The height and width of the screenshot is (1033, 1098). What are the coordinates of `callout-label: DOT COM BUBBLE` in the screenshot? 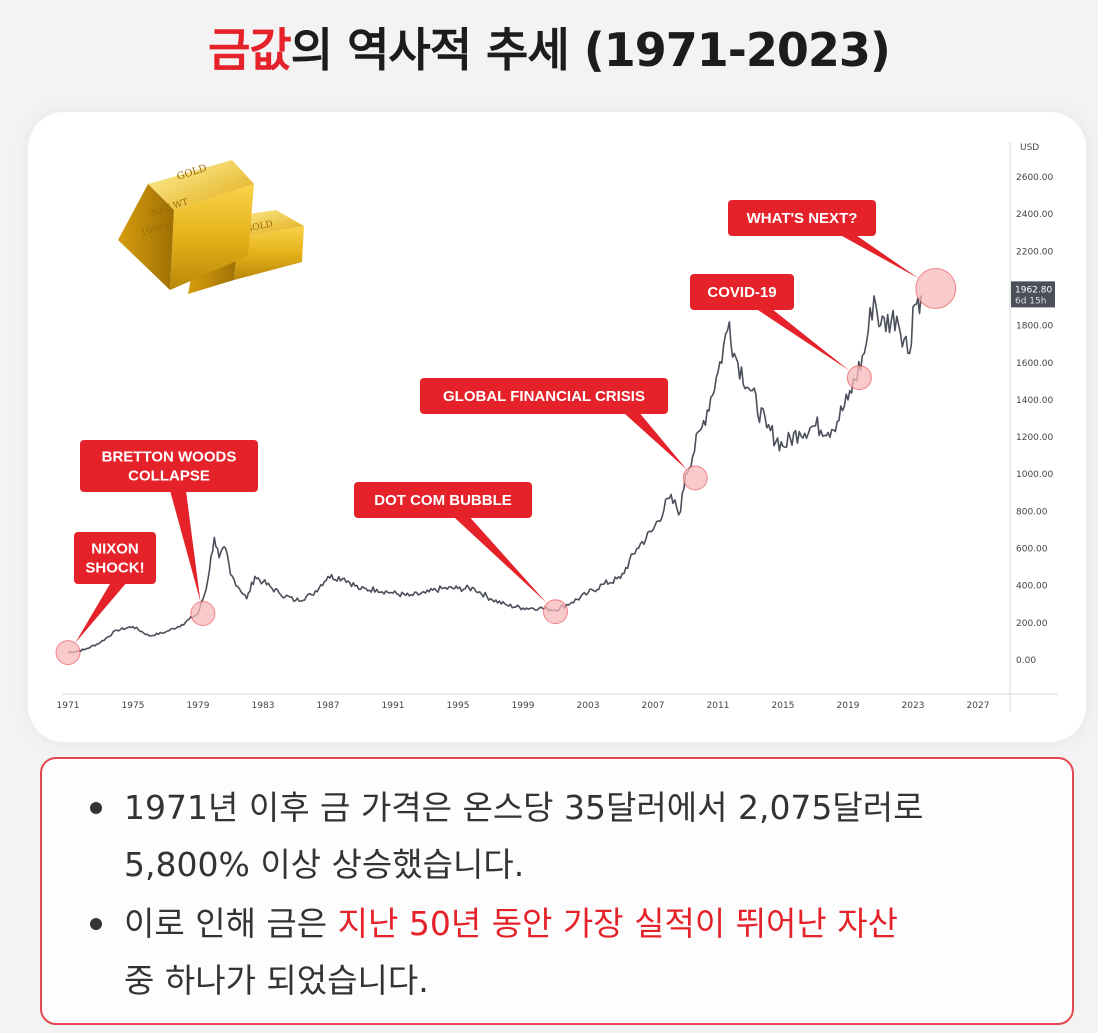 It's located at (443, 500).